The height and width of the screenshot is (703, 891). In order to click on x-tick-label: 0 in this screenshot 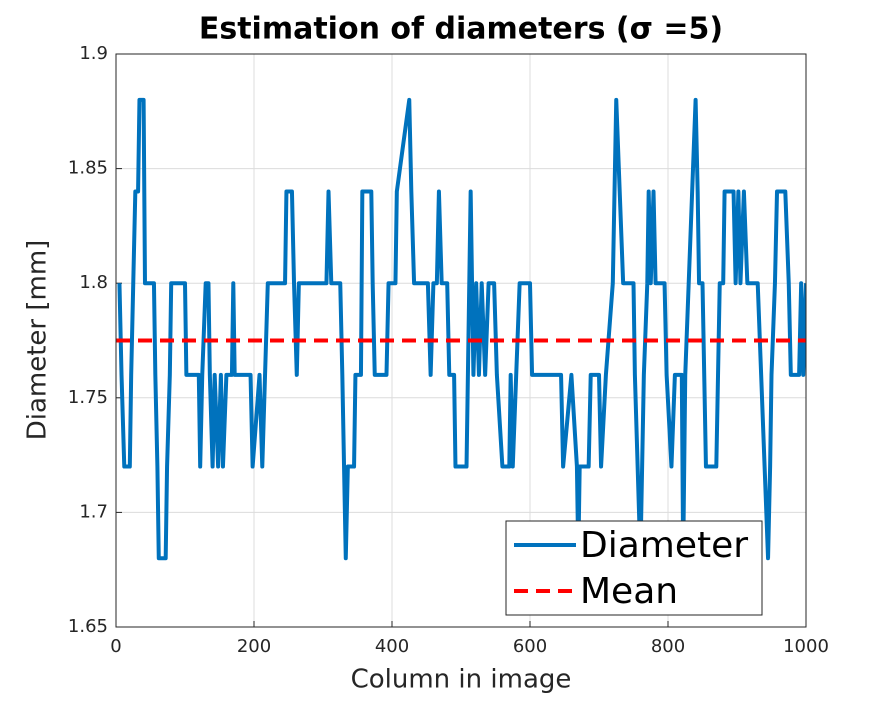, I will do `click(115, 646)`.